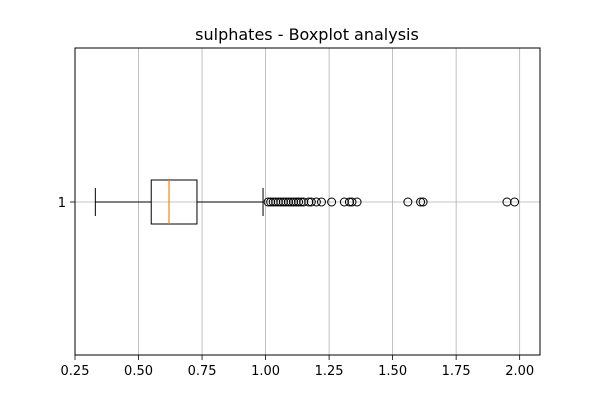  I want to click on x-tick-label: 0.75, so click(202, 371).